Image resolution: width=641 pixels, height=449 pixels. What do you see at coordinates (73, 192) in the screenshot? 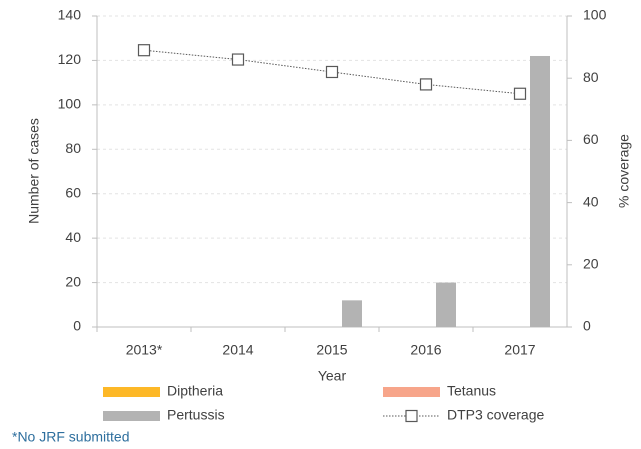
I see `y-tick-label: 60` at bounding box center [73, 192].